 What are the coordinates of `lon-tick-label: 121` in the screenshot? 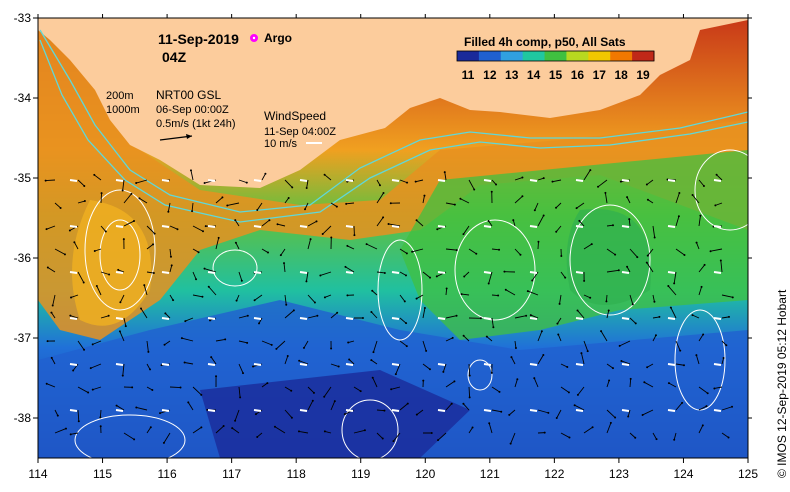 It's located at (490, 474).